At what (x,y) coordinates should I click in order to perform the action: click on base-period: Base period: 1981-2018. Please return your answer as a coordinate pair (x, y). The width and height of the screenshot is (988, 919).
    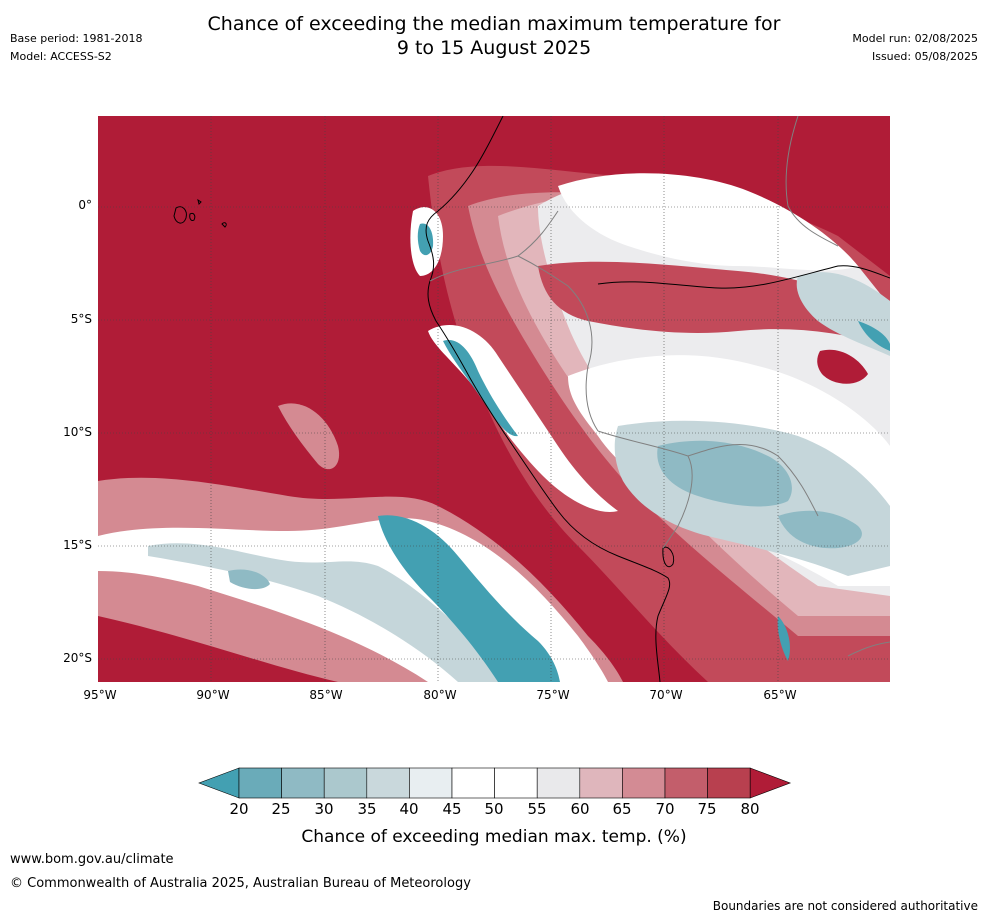
    Looking at the image, I should click on (76, 38).